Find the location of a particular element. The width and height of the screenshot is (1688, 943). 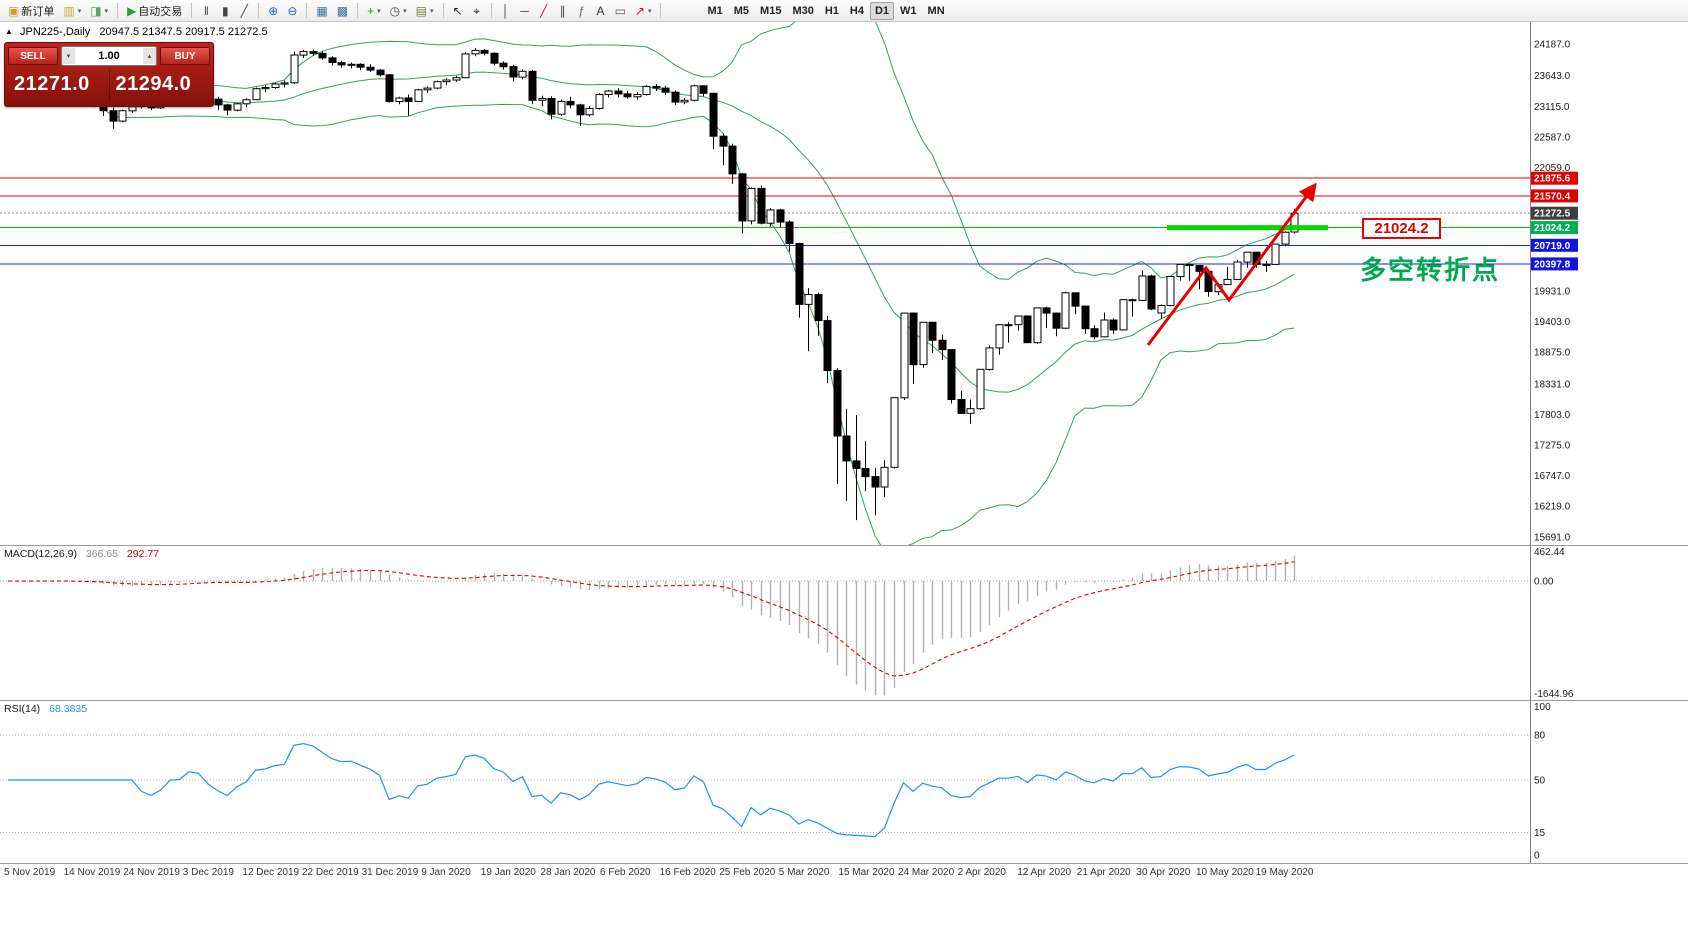

chart-symbol-period: JPN225-,Daily is located at coordinates (55, 32).